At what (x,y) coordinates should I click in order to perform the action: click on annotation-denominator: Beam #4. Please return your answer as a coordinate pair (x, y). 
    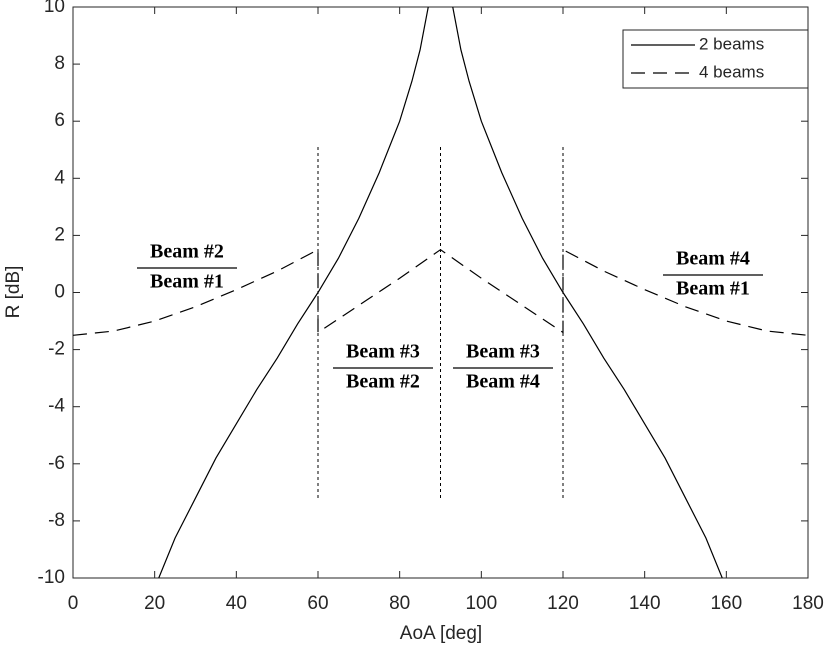
    Looking at the image, I should click on (503, 382).